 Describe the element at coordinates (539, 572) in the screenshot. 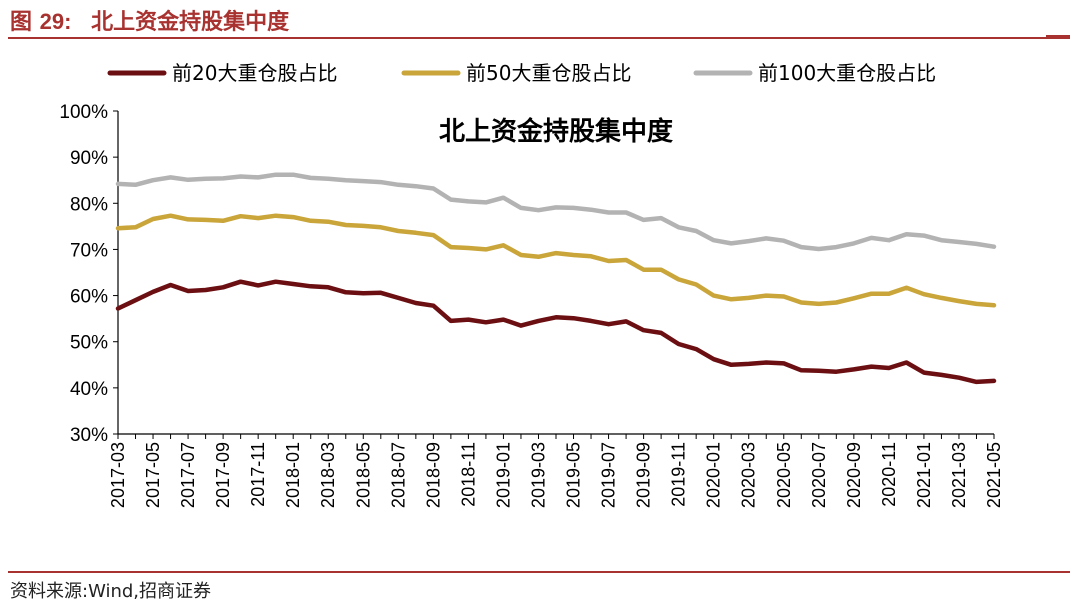

I see `bottom-rule` at that location.